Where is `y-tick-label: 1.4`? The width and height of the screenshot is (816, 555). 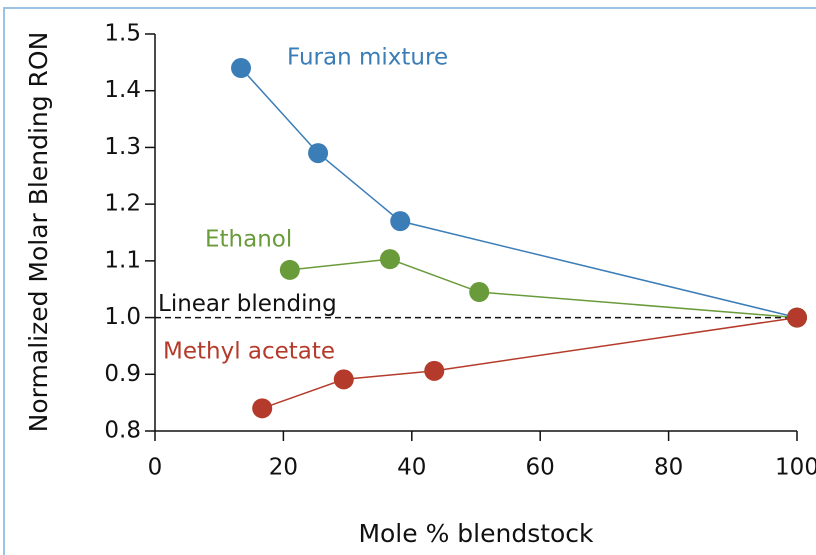
y-tick-label: 1.4 is located at coordinates (122, 90).